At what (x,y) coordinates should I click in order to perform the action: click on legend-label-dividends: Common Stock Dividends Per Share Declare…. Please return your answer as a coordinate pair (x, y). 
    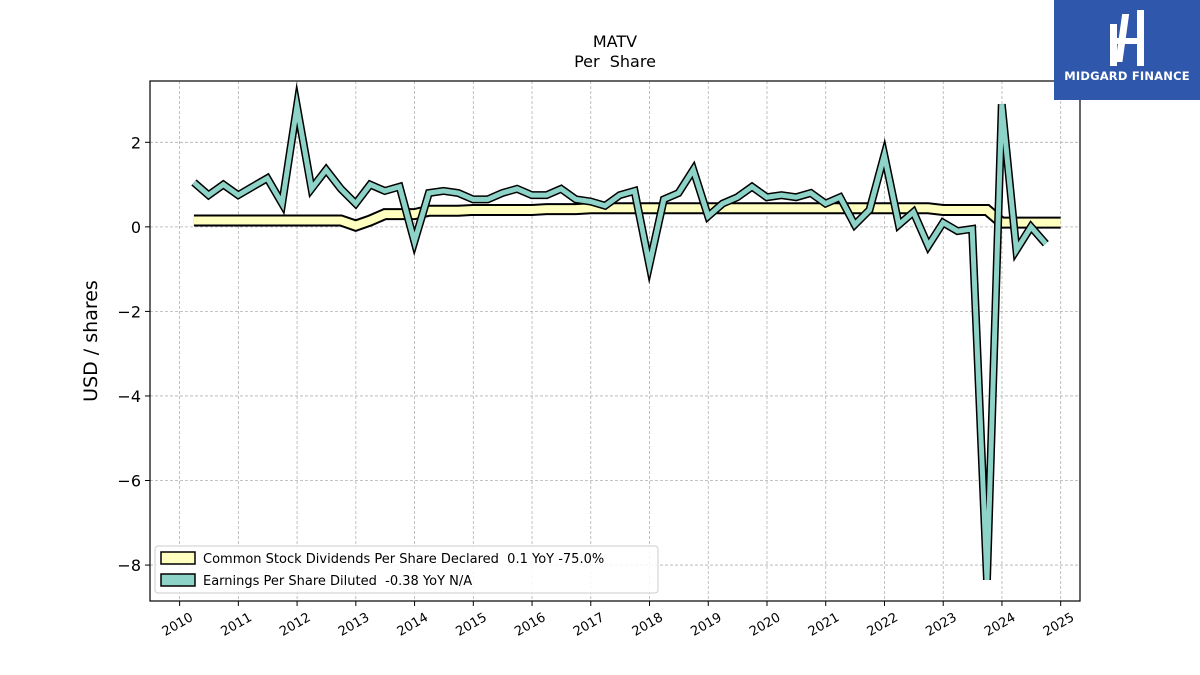
    Looking at the image, I should click on (403, 559).